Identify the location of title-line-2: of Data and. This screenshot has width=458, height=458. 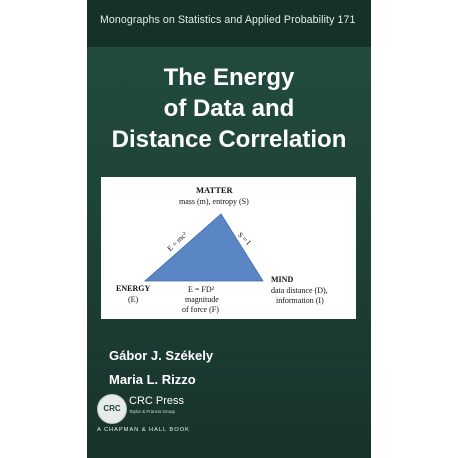
(229, 108).